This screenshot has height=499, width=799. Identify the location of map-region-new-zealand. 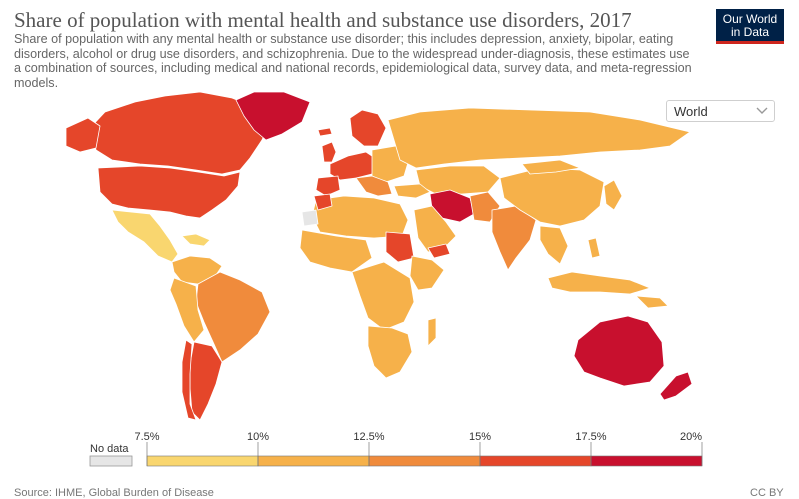
(676, 386).